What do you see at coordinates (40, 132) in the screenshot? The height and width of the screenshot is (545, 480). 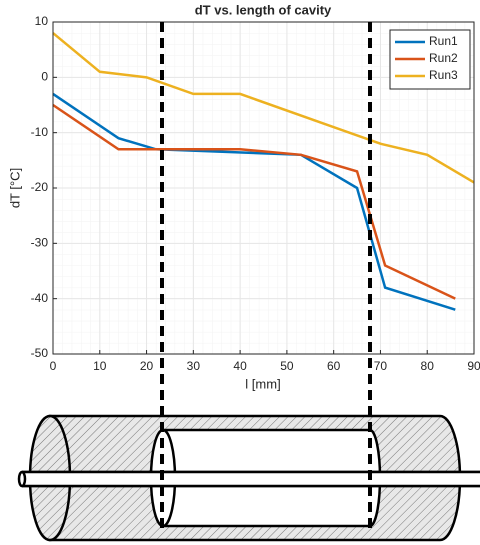 I see `y-tick-label: -10` at bounding box center [40, 132].